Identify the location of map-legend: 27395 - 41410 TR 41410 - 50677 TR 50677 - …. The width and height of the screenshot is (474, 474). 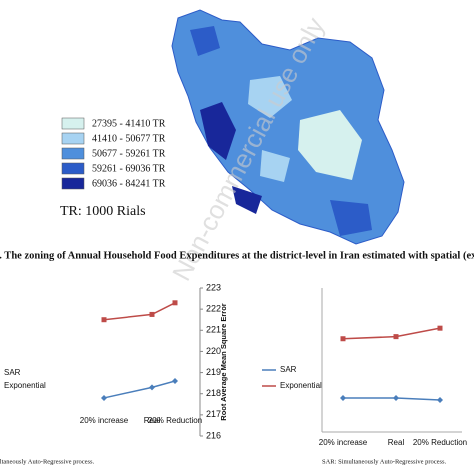
(113, 153).